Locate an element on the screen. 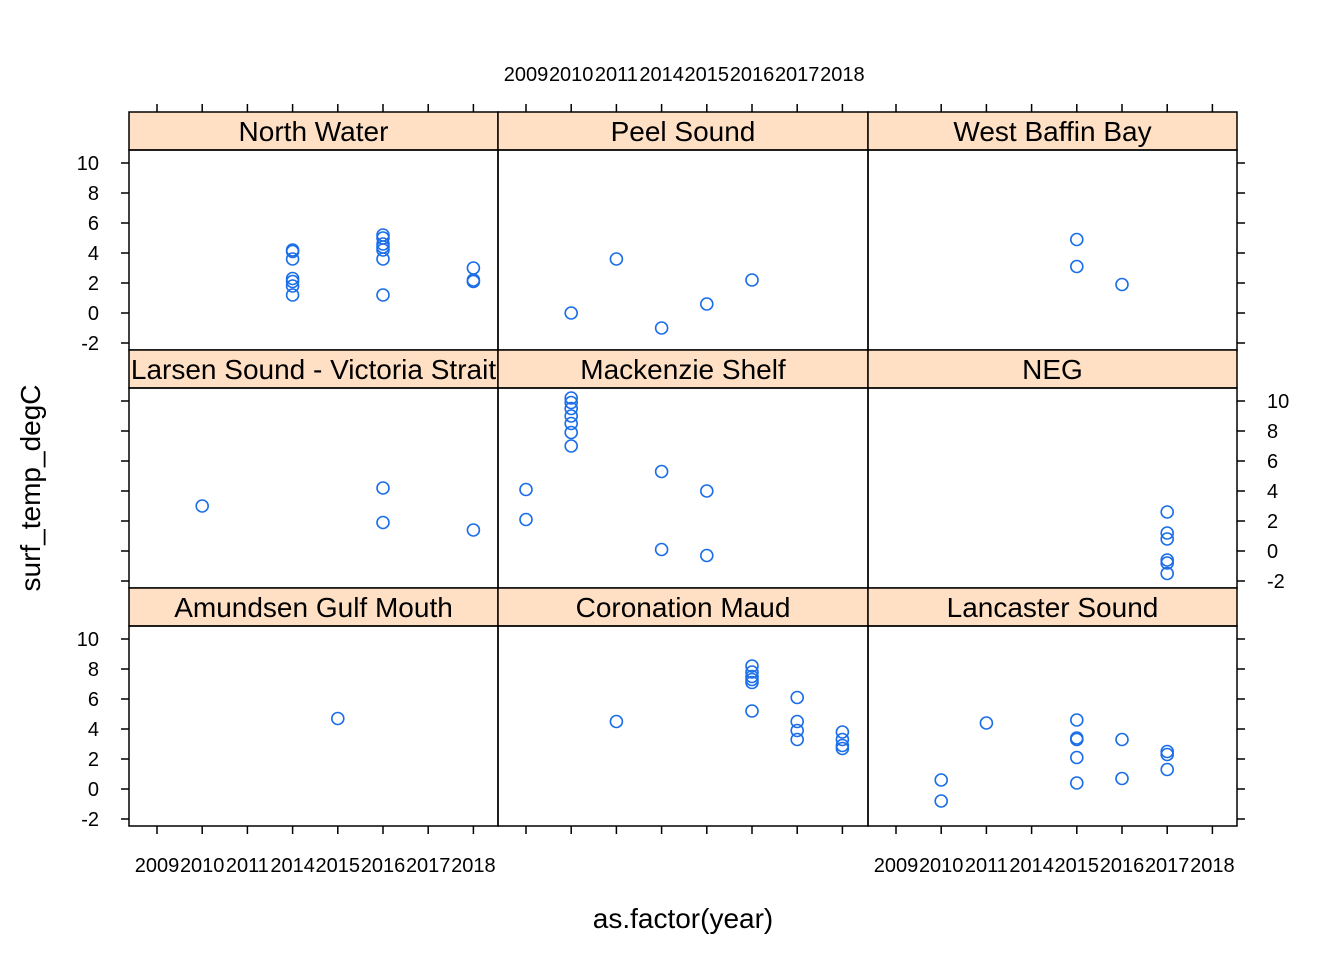 Image resolution: width=1344 pixels, height=960 pixels. y-tick-label: 10 is located at coordinates (1278, 402).